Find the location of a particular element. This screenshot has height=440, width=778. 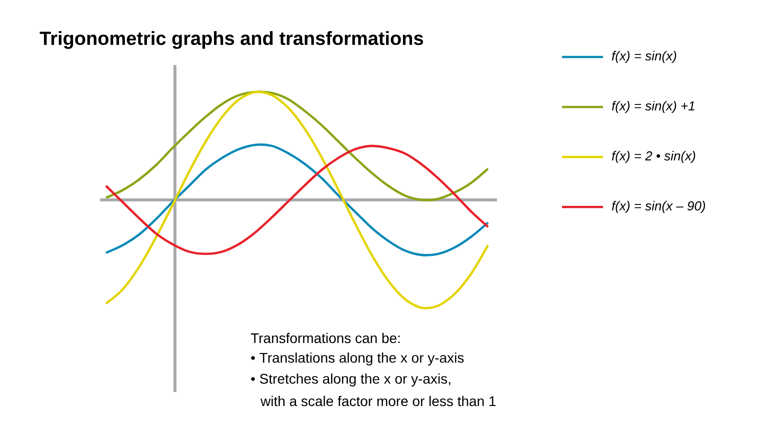

text: • Translations along the x or y-axis is located at coordinates (357, 359).